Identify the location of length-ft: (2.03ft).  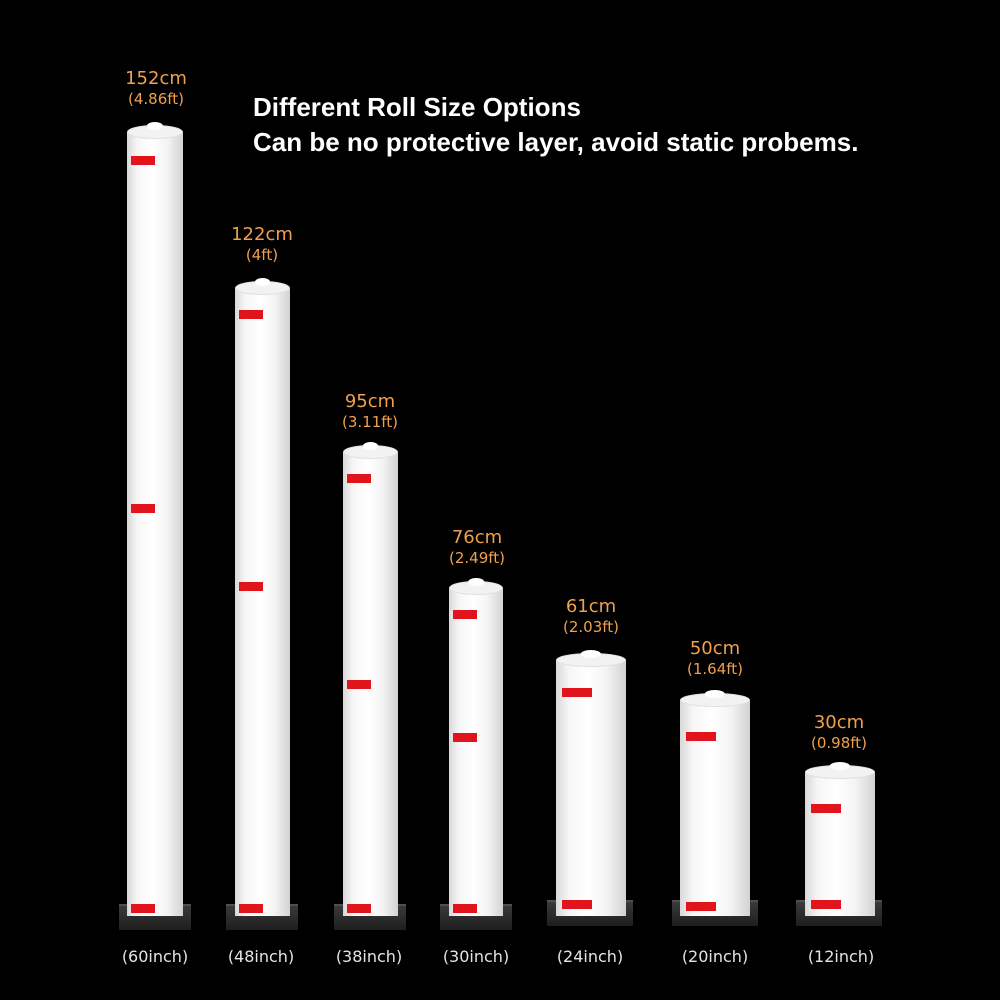
(591, 627).